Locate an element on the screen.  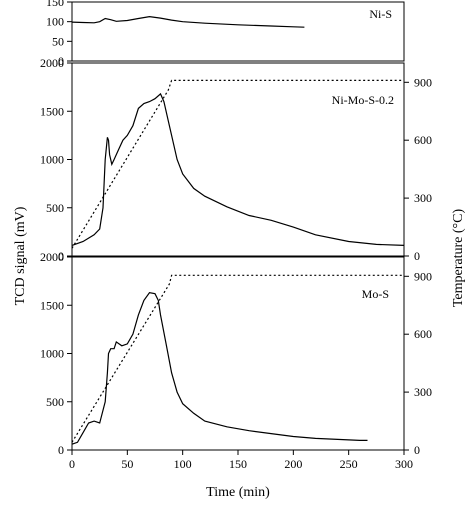
y-tick-label: 150 is located at coordinates (55, 4).